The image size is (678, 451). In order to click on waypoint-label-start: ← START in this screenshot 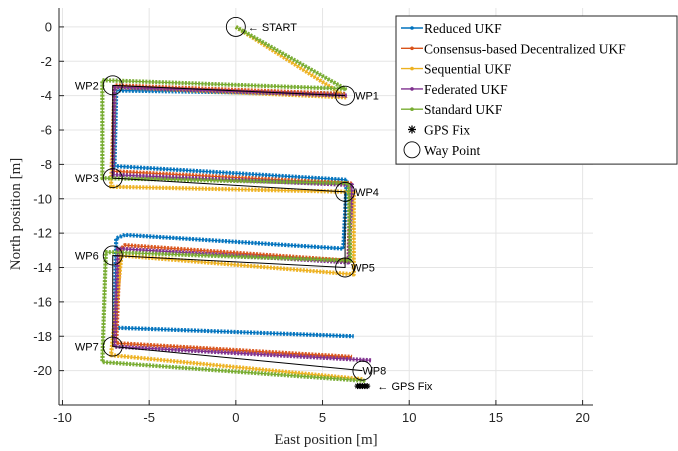, I will do `click(272, 28)`.